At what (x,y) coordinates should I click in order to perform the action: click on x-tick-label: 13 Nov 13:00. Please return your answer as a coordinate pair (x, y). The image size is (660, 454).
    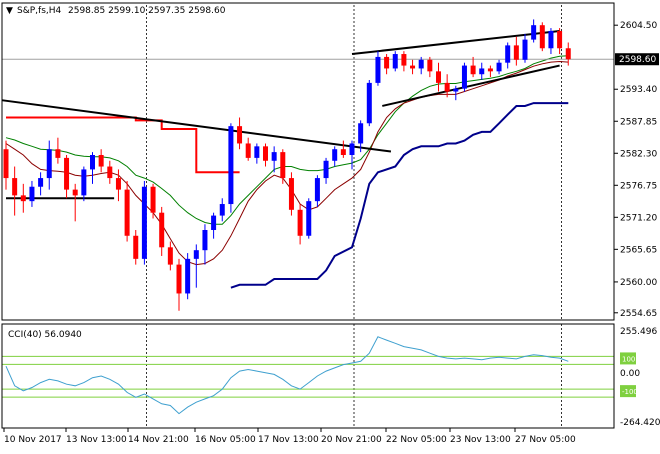
    Looking at the image, I should click on (96, 440).